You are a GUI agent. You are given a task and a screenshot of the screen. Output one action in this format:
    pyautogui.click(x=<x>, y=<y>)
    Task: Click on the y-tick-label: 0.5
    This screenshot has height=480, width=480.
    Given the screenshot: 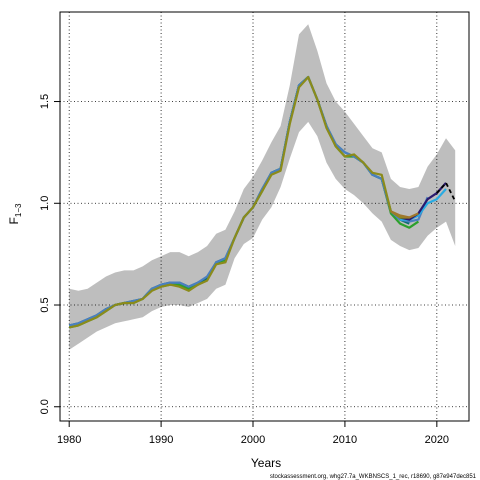 What is the action you would take?
    pyautogui.click(x=45, y=304)
    